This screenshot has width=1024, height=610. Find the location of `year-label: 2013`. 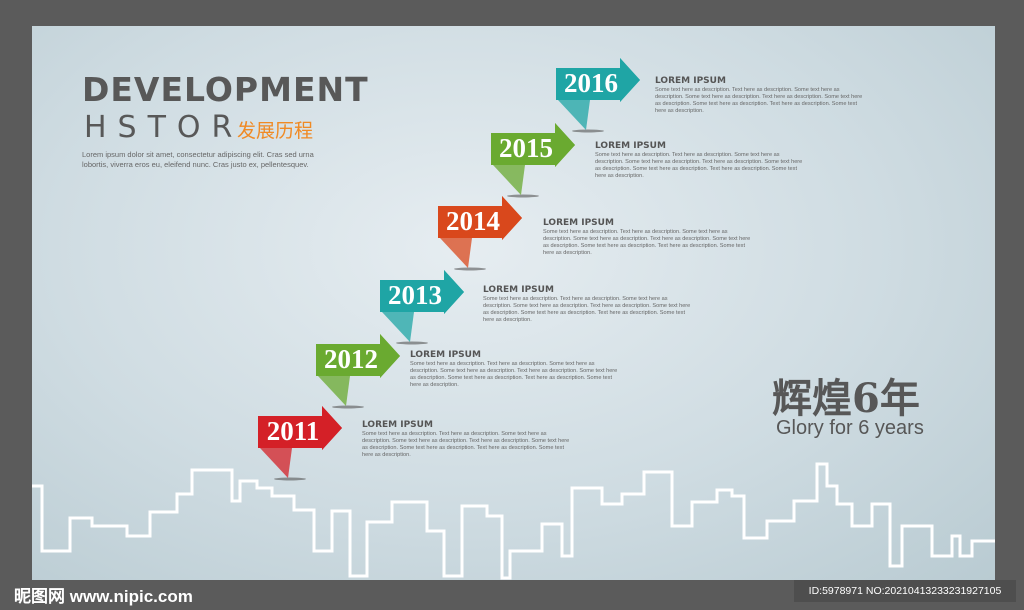

year-label: 2013 is located at coordinates (415, 295).